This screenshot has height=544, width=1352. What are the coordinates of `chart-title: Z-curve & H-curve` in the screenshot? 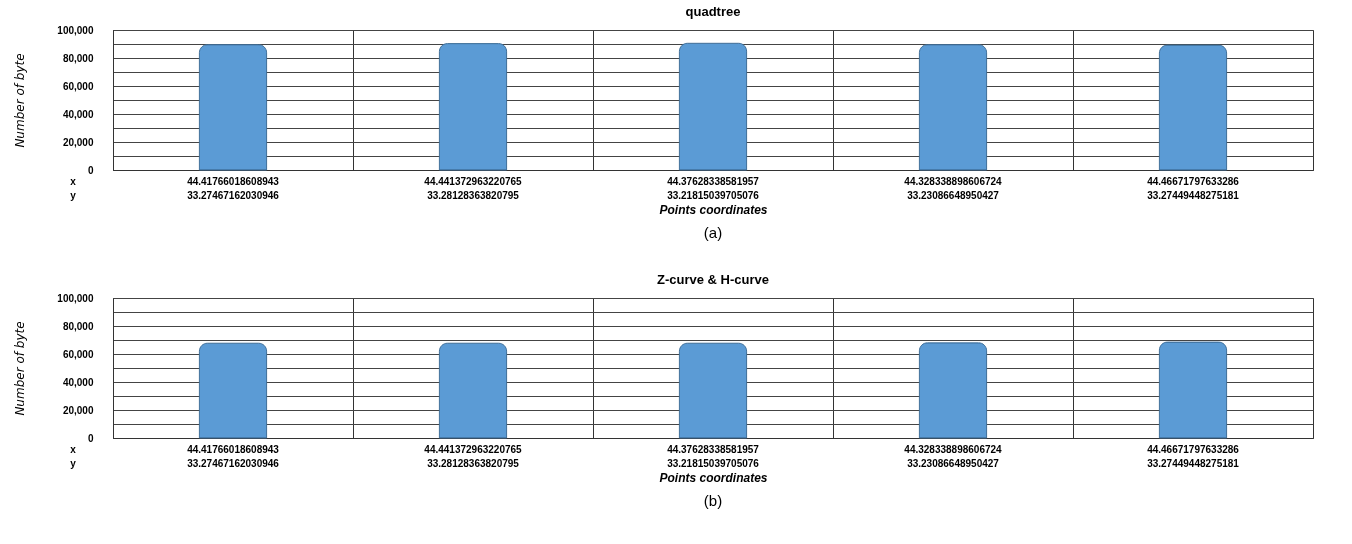 It's located at (713, 279).